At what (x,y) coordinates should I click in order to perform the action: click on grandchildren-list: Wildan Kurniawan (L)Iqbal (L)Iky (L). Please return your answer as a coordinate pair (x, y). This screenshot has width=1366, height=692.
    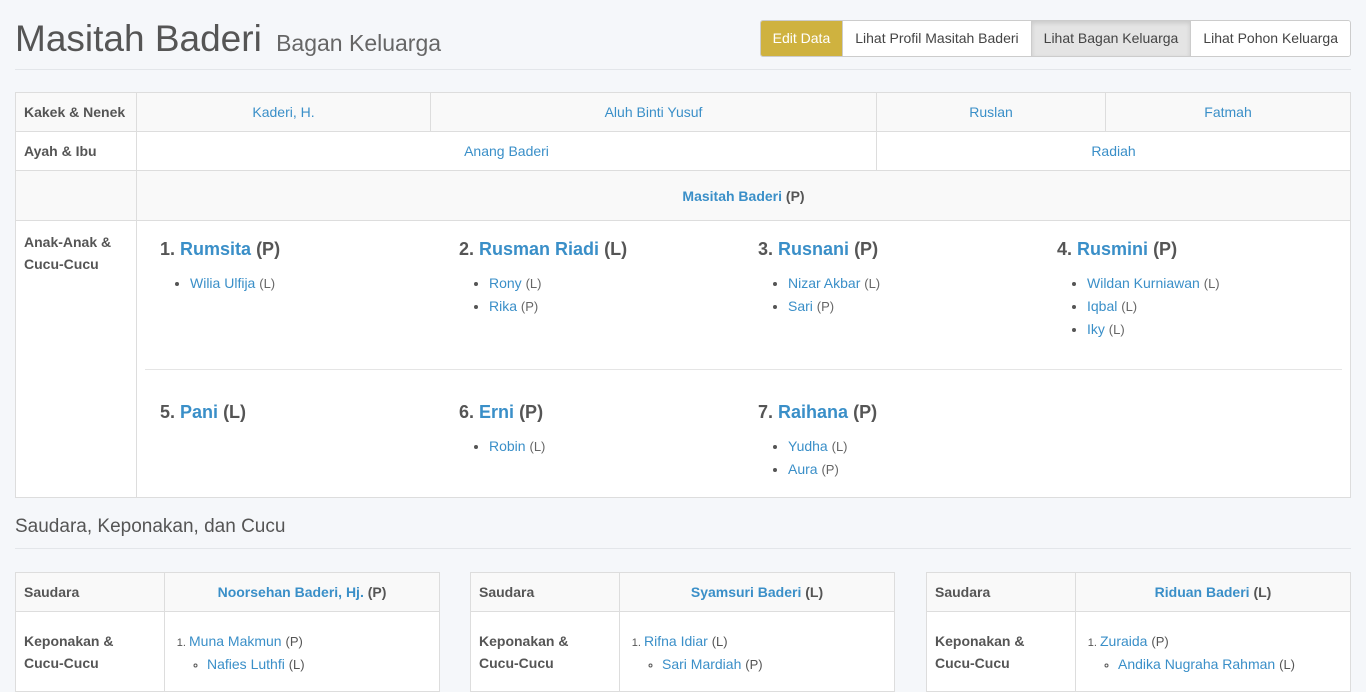
    Looking at the image, I should click on (1217, 306).